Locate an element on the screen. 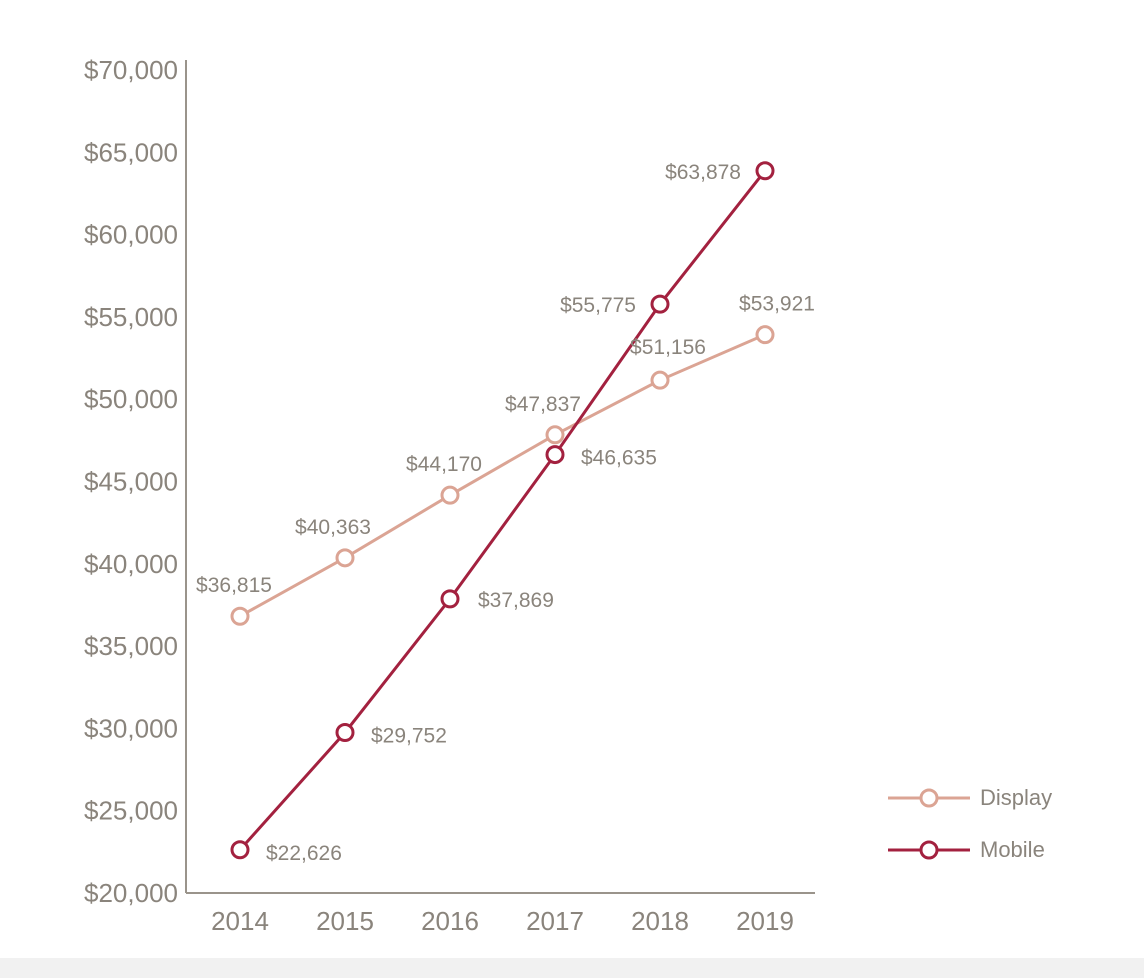 This screenshot has height=978, width=1144. y-tick-label: $70,000 is located at coordinates (131, 70).